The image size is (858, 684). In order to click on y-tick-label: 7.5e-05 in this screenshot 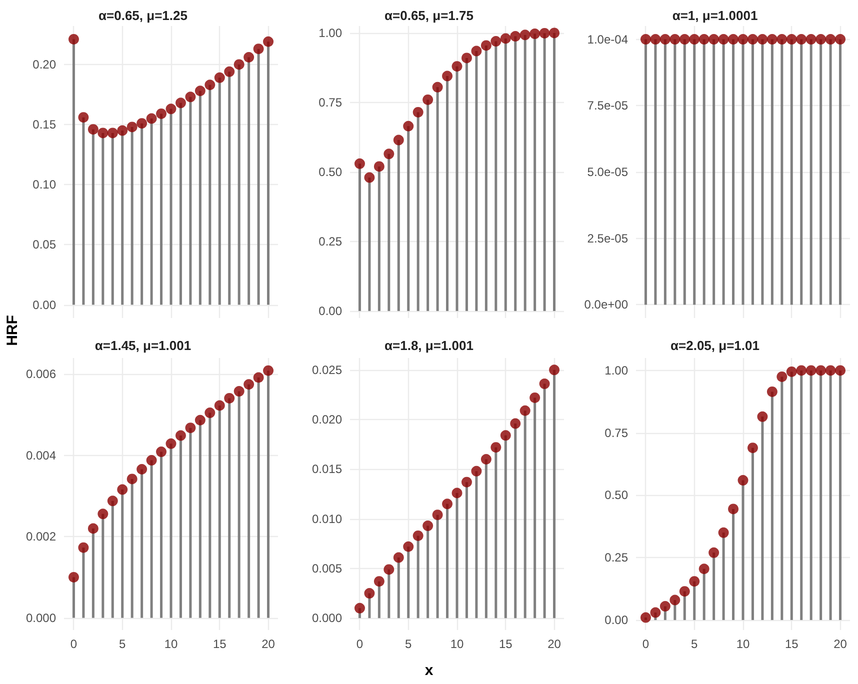, I will do `click(607, 105)`.